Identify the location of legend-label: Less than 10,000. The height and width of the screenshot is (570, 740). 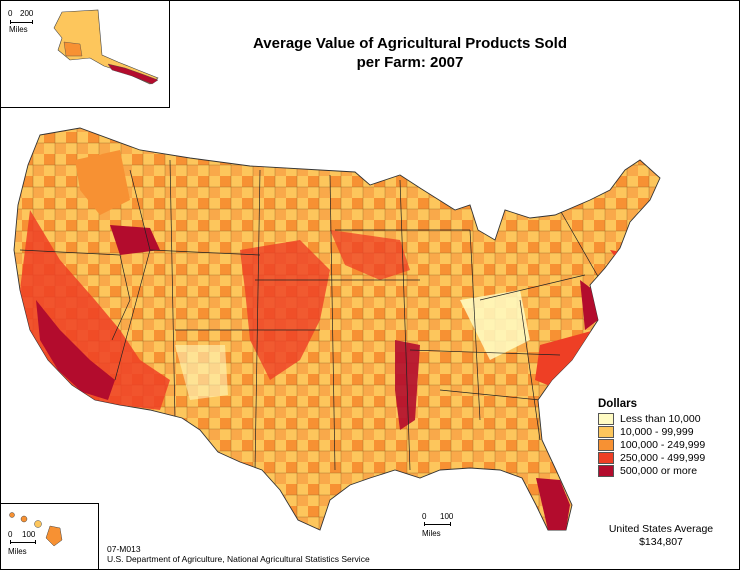
(660, 418).